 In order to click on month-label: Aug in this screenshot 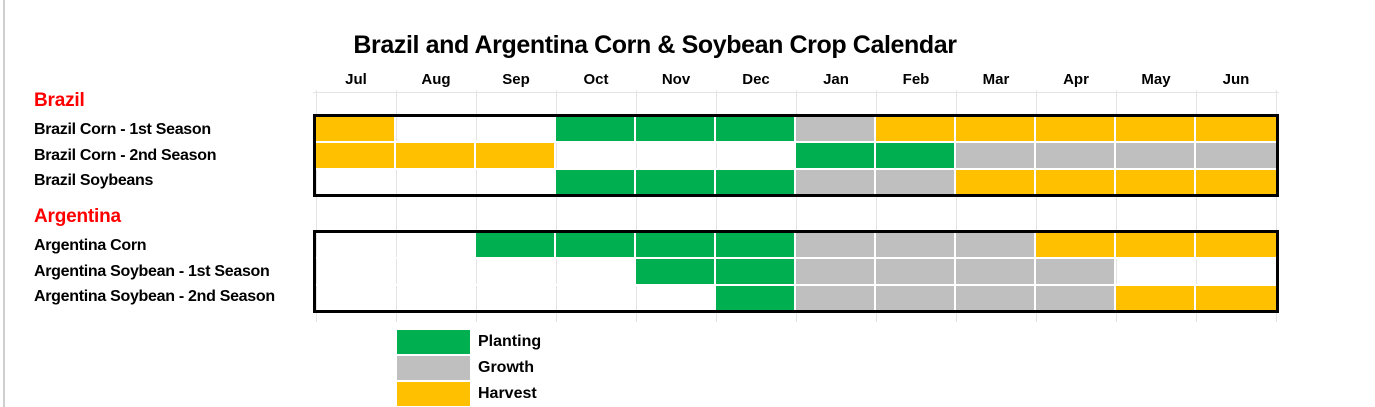, I will do `click(436, 79)`.